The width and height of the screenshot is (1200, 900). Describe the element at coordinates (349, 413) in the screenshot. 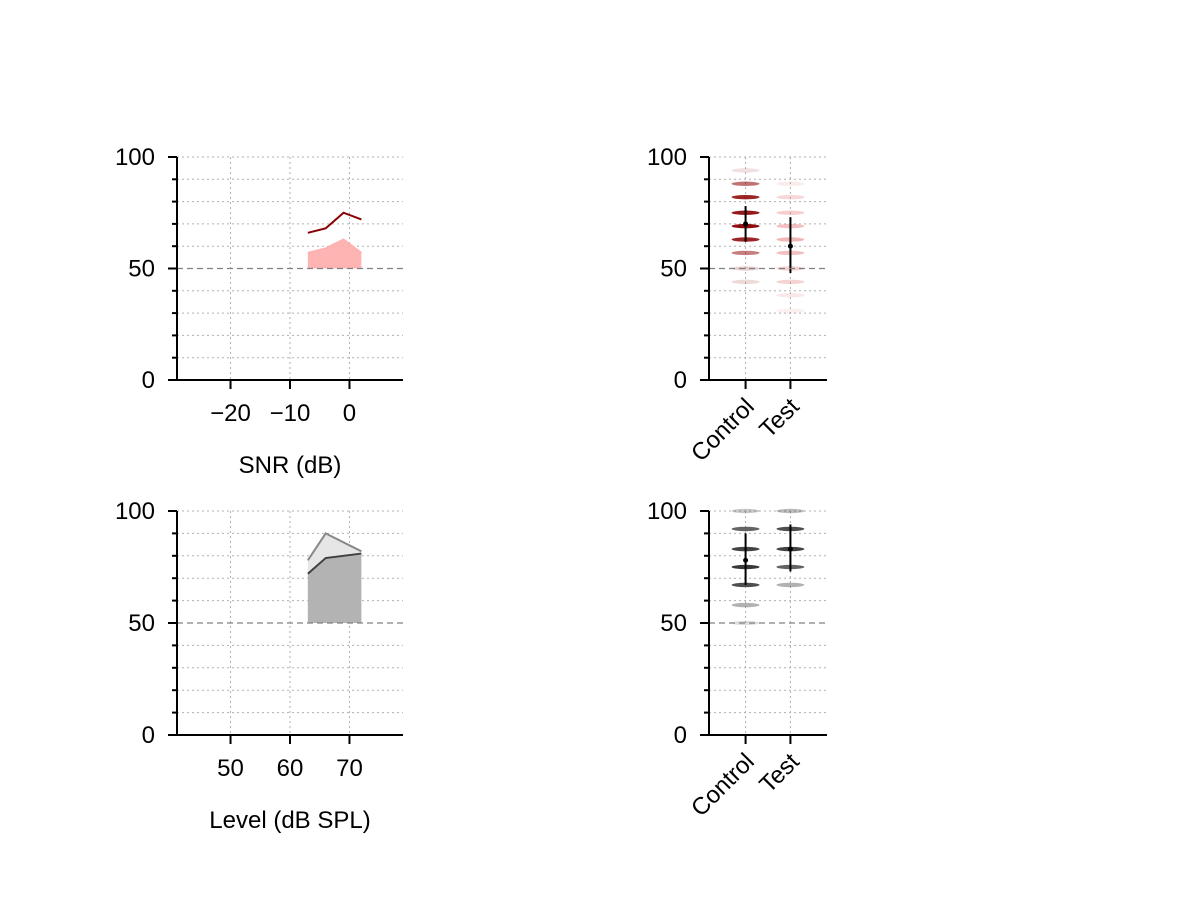

I see `x-tick-label: 0` at that location.